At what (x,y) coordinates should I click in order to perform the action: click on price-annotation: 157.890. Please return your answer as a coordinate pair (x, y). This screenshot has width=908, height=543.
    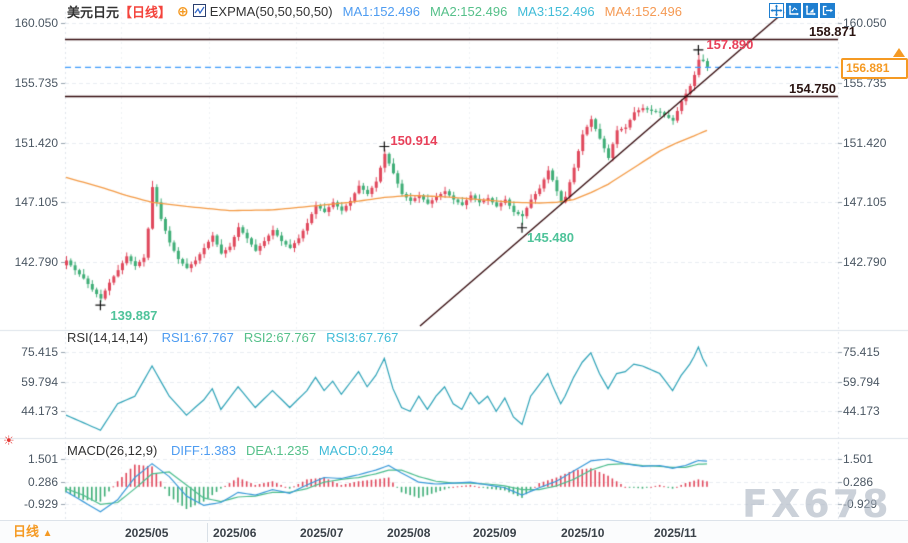
    Looking at the image, I should click on (730, 44).